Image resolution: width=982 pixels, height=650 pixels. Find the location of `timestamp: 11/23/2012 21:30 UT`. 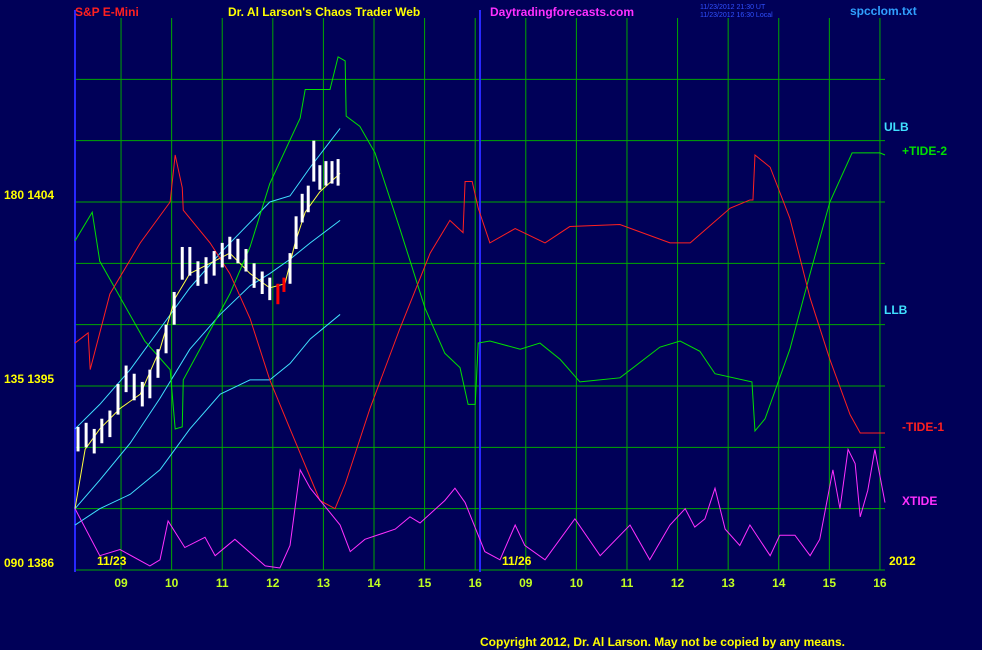

timestamp: 11/23/2012 21:30 UT is located at coordinates (733, 7).